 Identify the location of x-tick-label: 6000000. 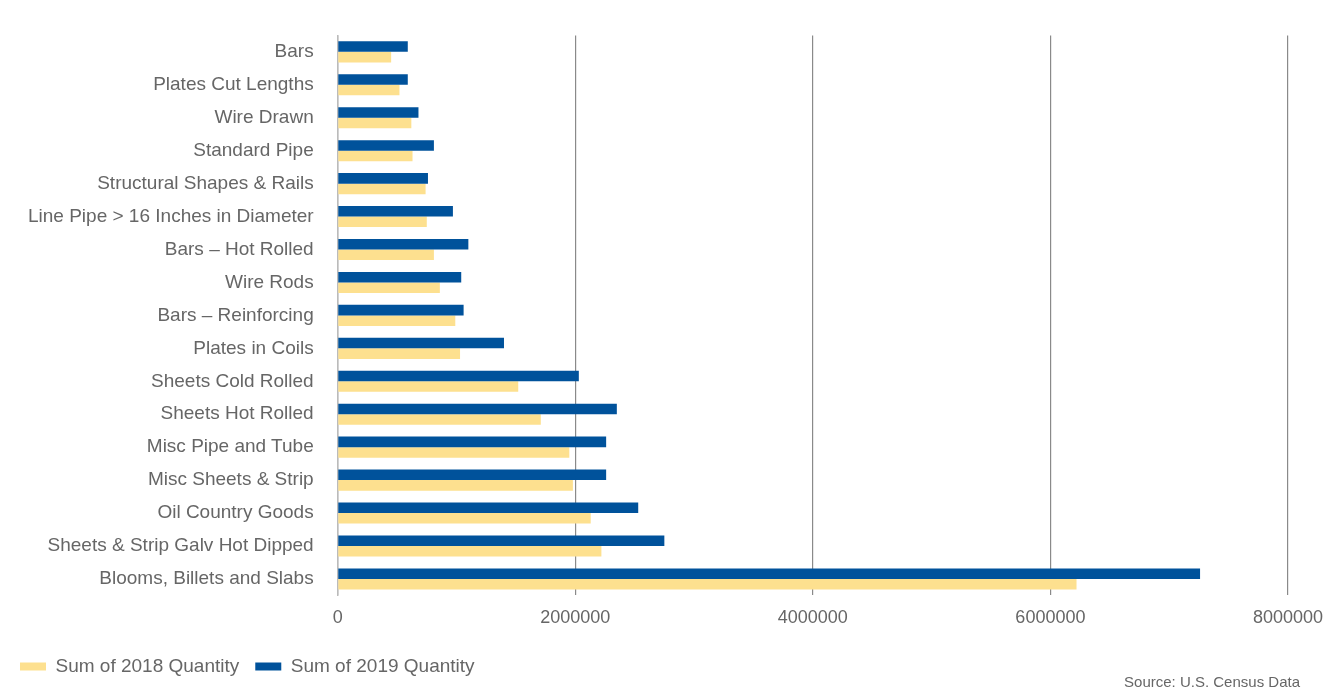
(1050, 617).